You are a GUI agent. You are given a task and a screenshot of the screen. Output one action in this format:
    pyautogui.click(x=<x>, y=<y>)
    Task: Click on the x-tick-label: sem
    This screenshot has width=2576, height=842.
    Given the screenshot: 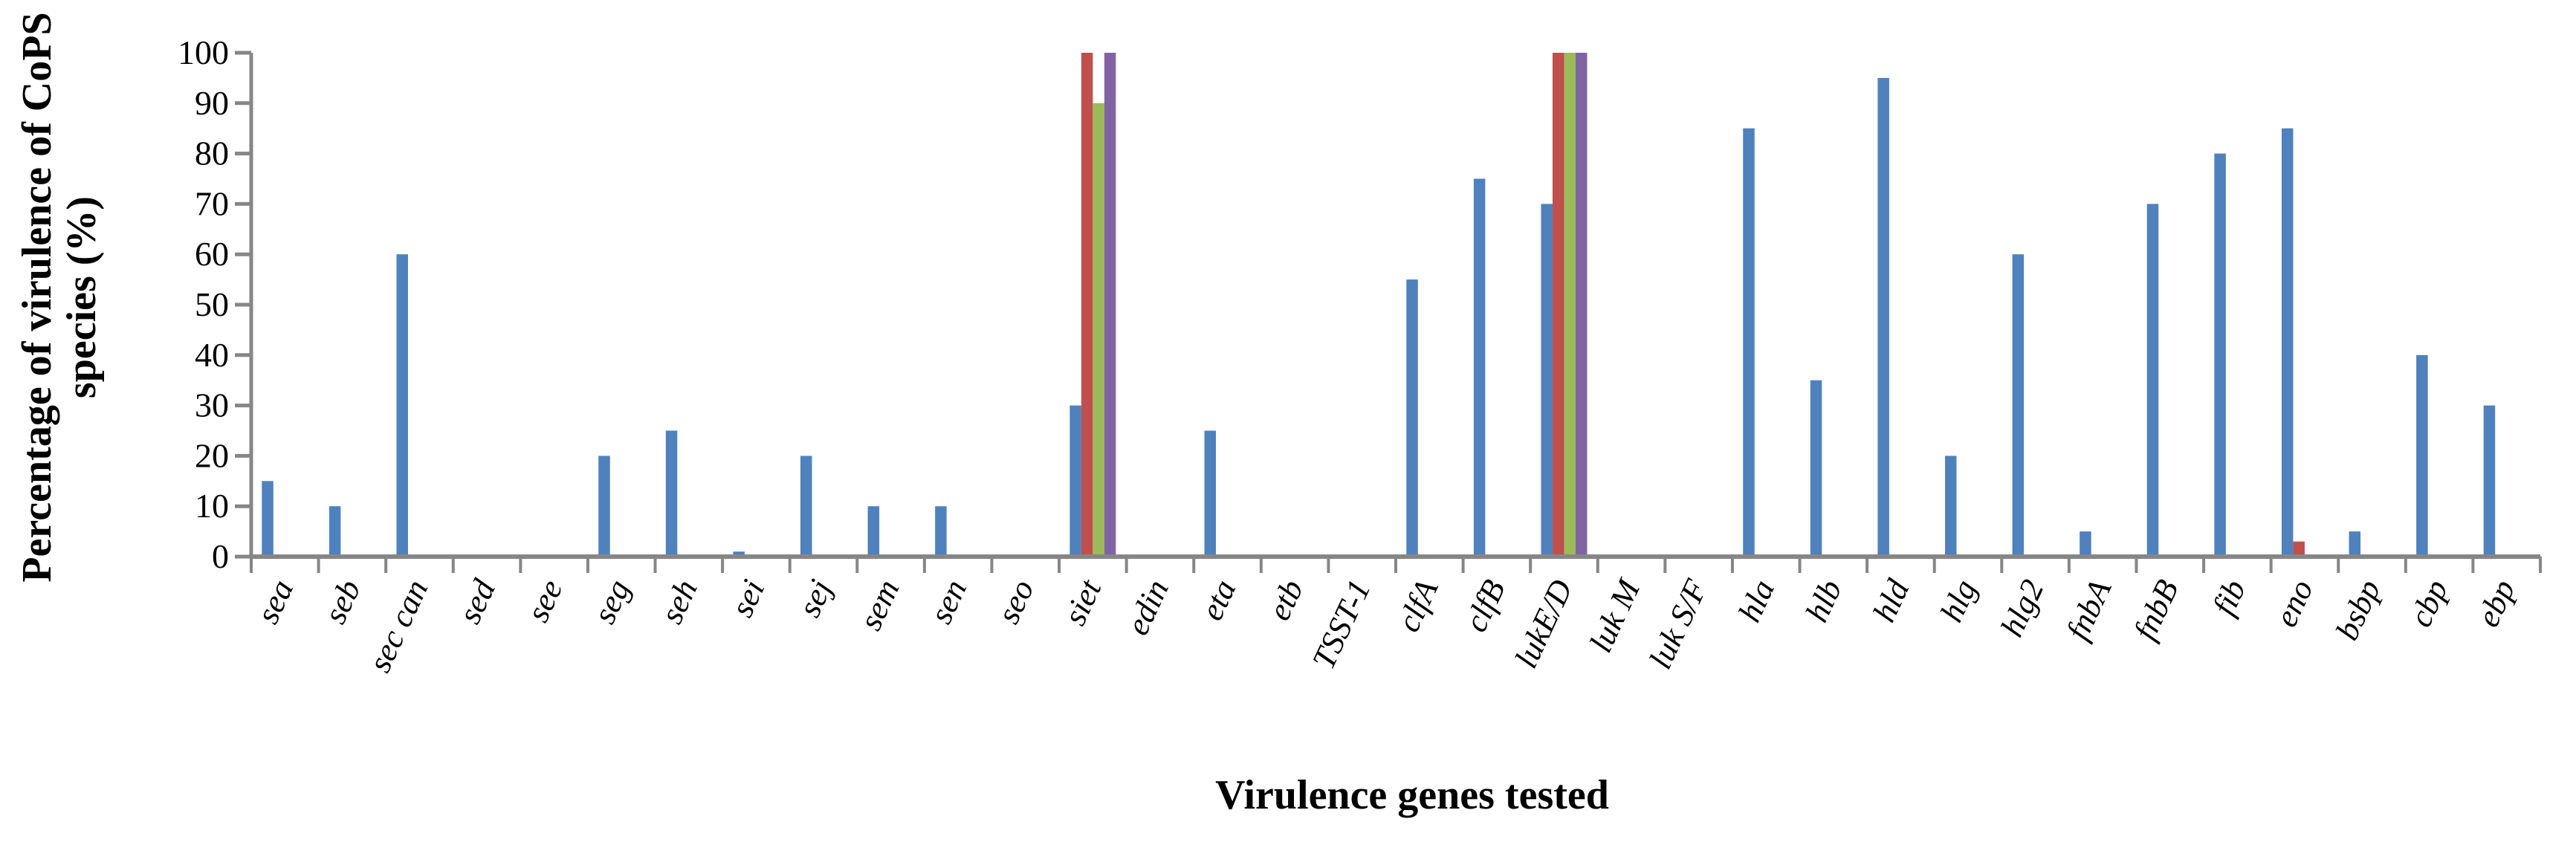 What is the action you would take?
    pyautogui.click(x=879, y=605)
    